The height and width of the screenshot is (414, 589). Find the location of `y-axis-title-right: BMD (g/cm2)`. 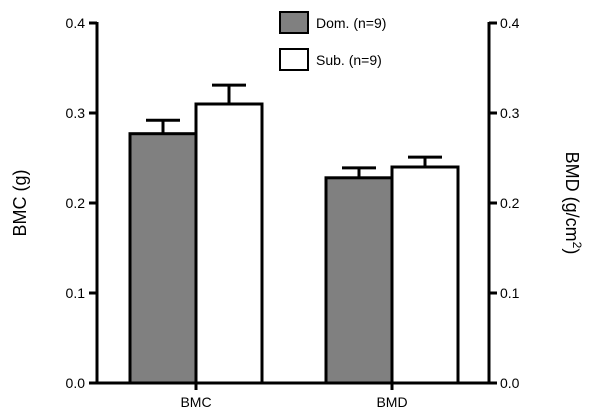

y-axis-title-right: BMD (g/cm2) is located at coordinates (573, 203).